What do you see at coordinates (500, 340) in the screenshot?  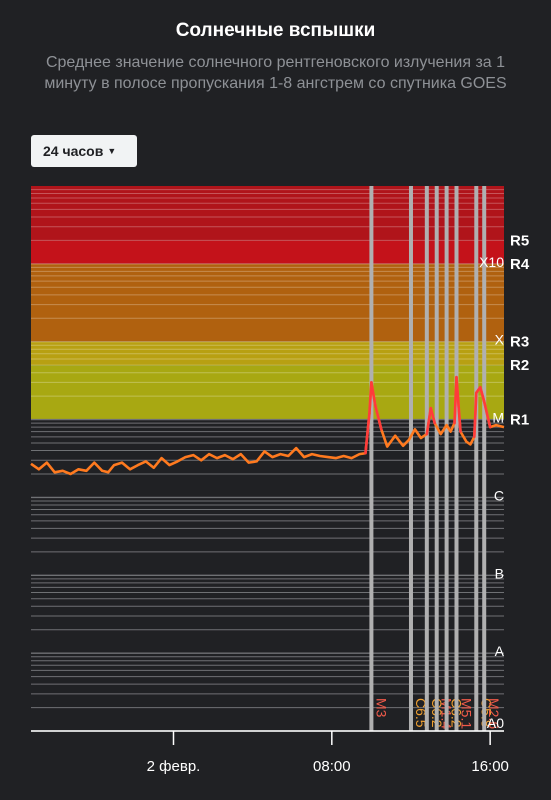 I see `class-label: X` at bounding box center [500, 340].